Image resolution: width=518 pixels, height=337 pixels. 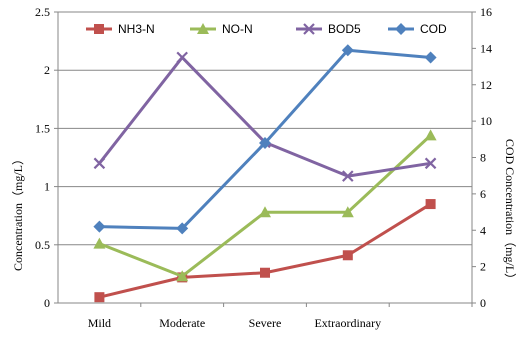 What do you see at coordinates (265, 323) in the screenshot?
I see `category-label: Severe` at bounding box center [265, 323].